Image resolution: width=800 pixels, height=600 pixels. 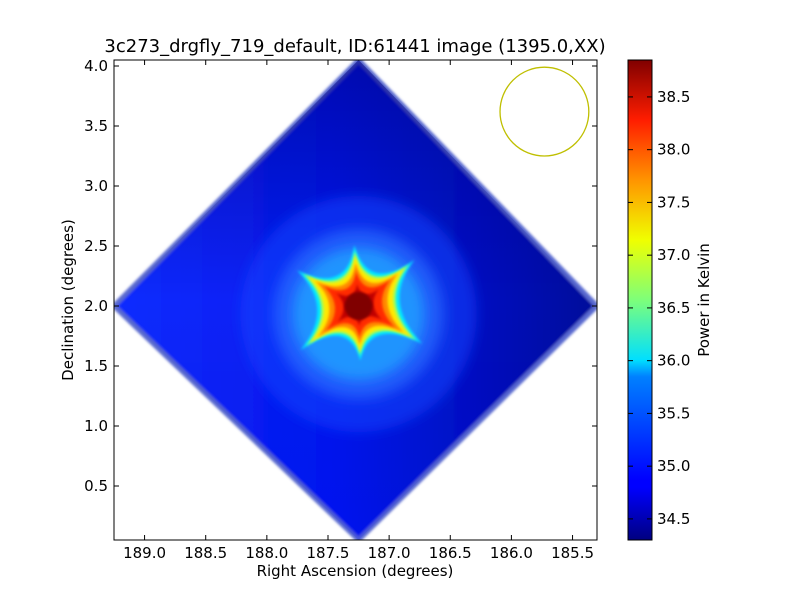 What do you see at coordinates (96, 426) in the screenshot?
I see `y-tick-label: 1.0` at bounding box center [96, 426].